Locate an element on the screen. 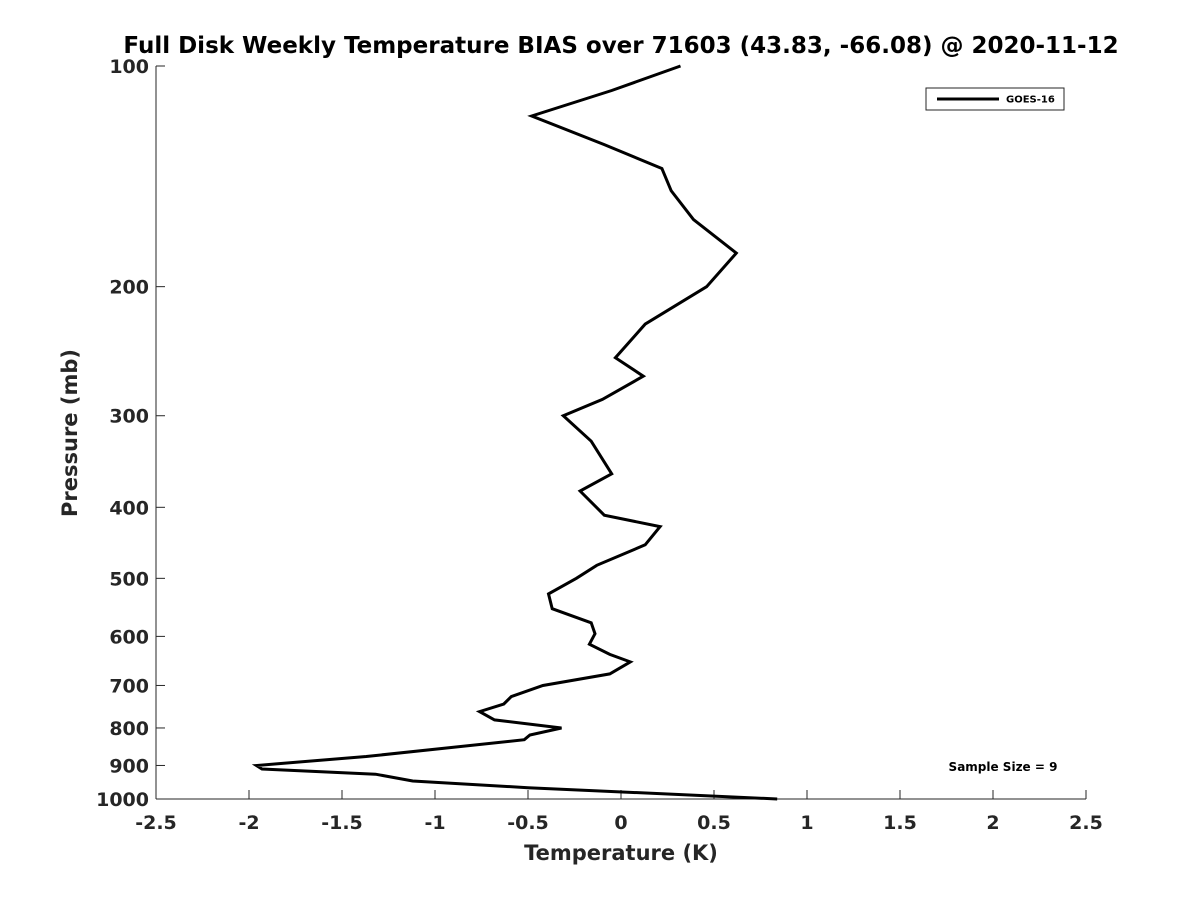 Image resolution: width=1200 pixels, height=900 pixels. x-tick-label: 0.5 is located at coordinates (714, 823).